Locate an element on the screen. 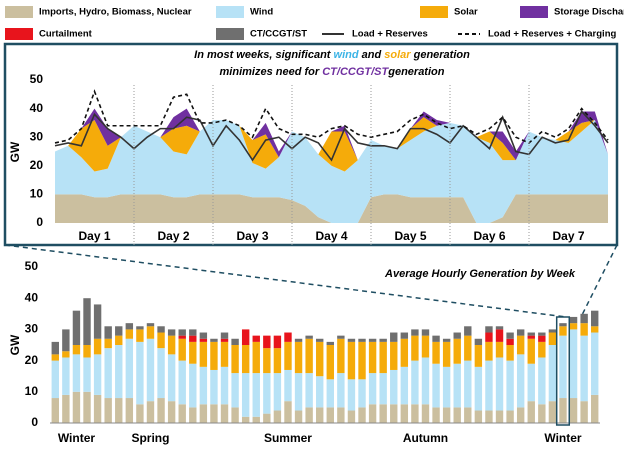 The width and height of the screenshot is (624, 451). x-tick-label: Day 7 is located at coordinates (568, 236).